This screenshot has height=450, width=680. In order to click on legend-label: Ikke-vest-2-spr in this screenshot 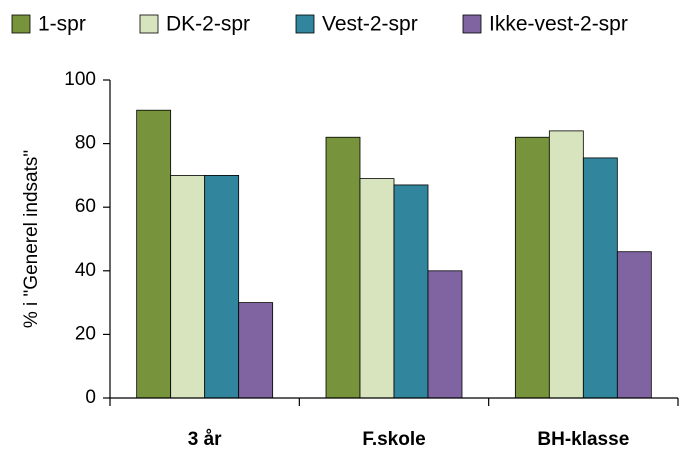, I will do `click(558, 24)`.